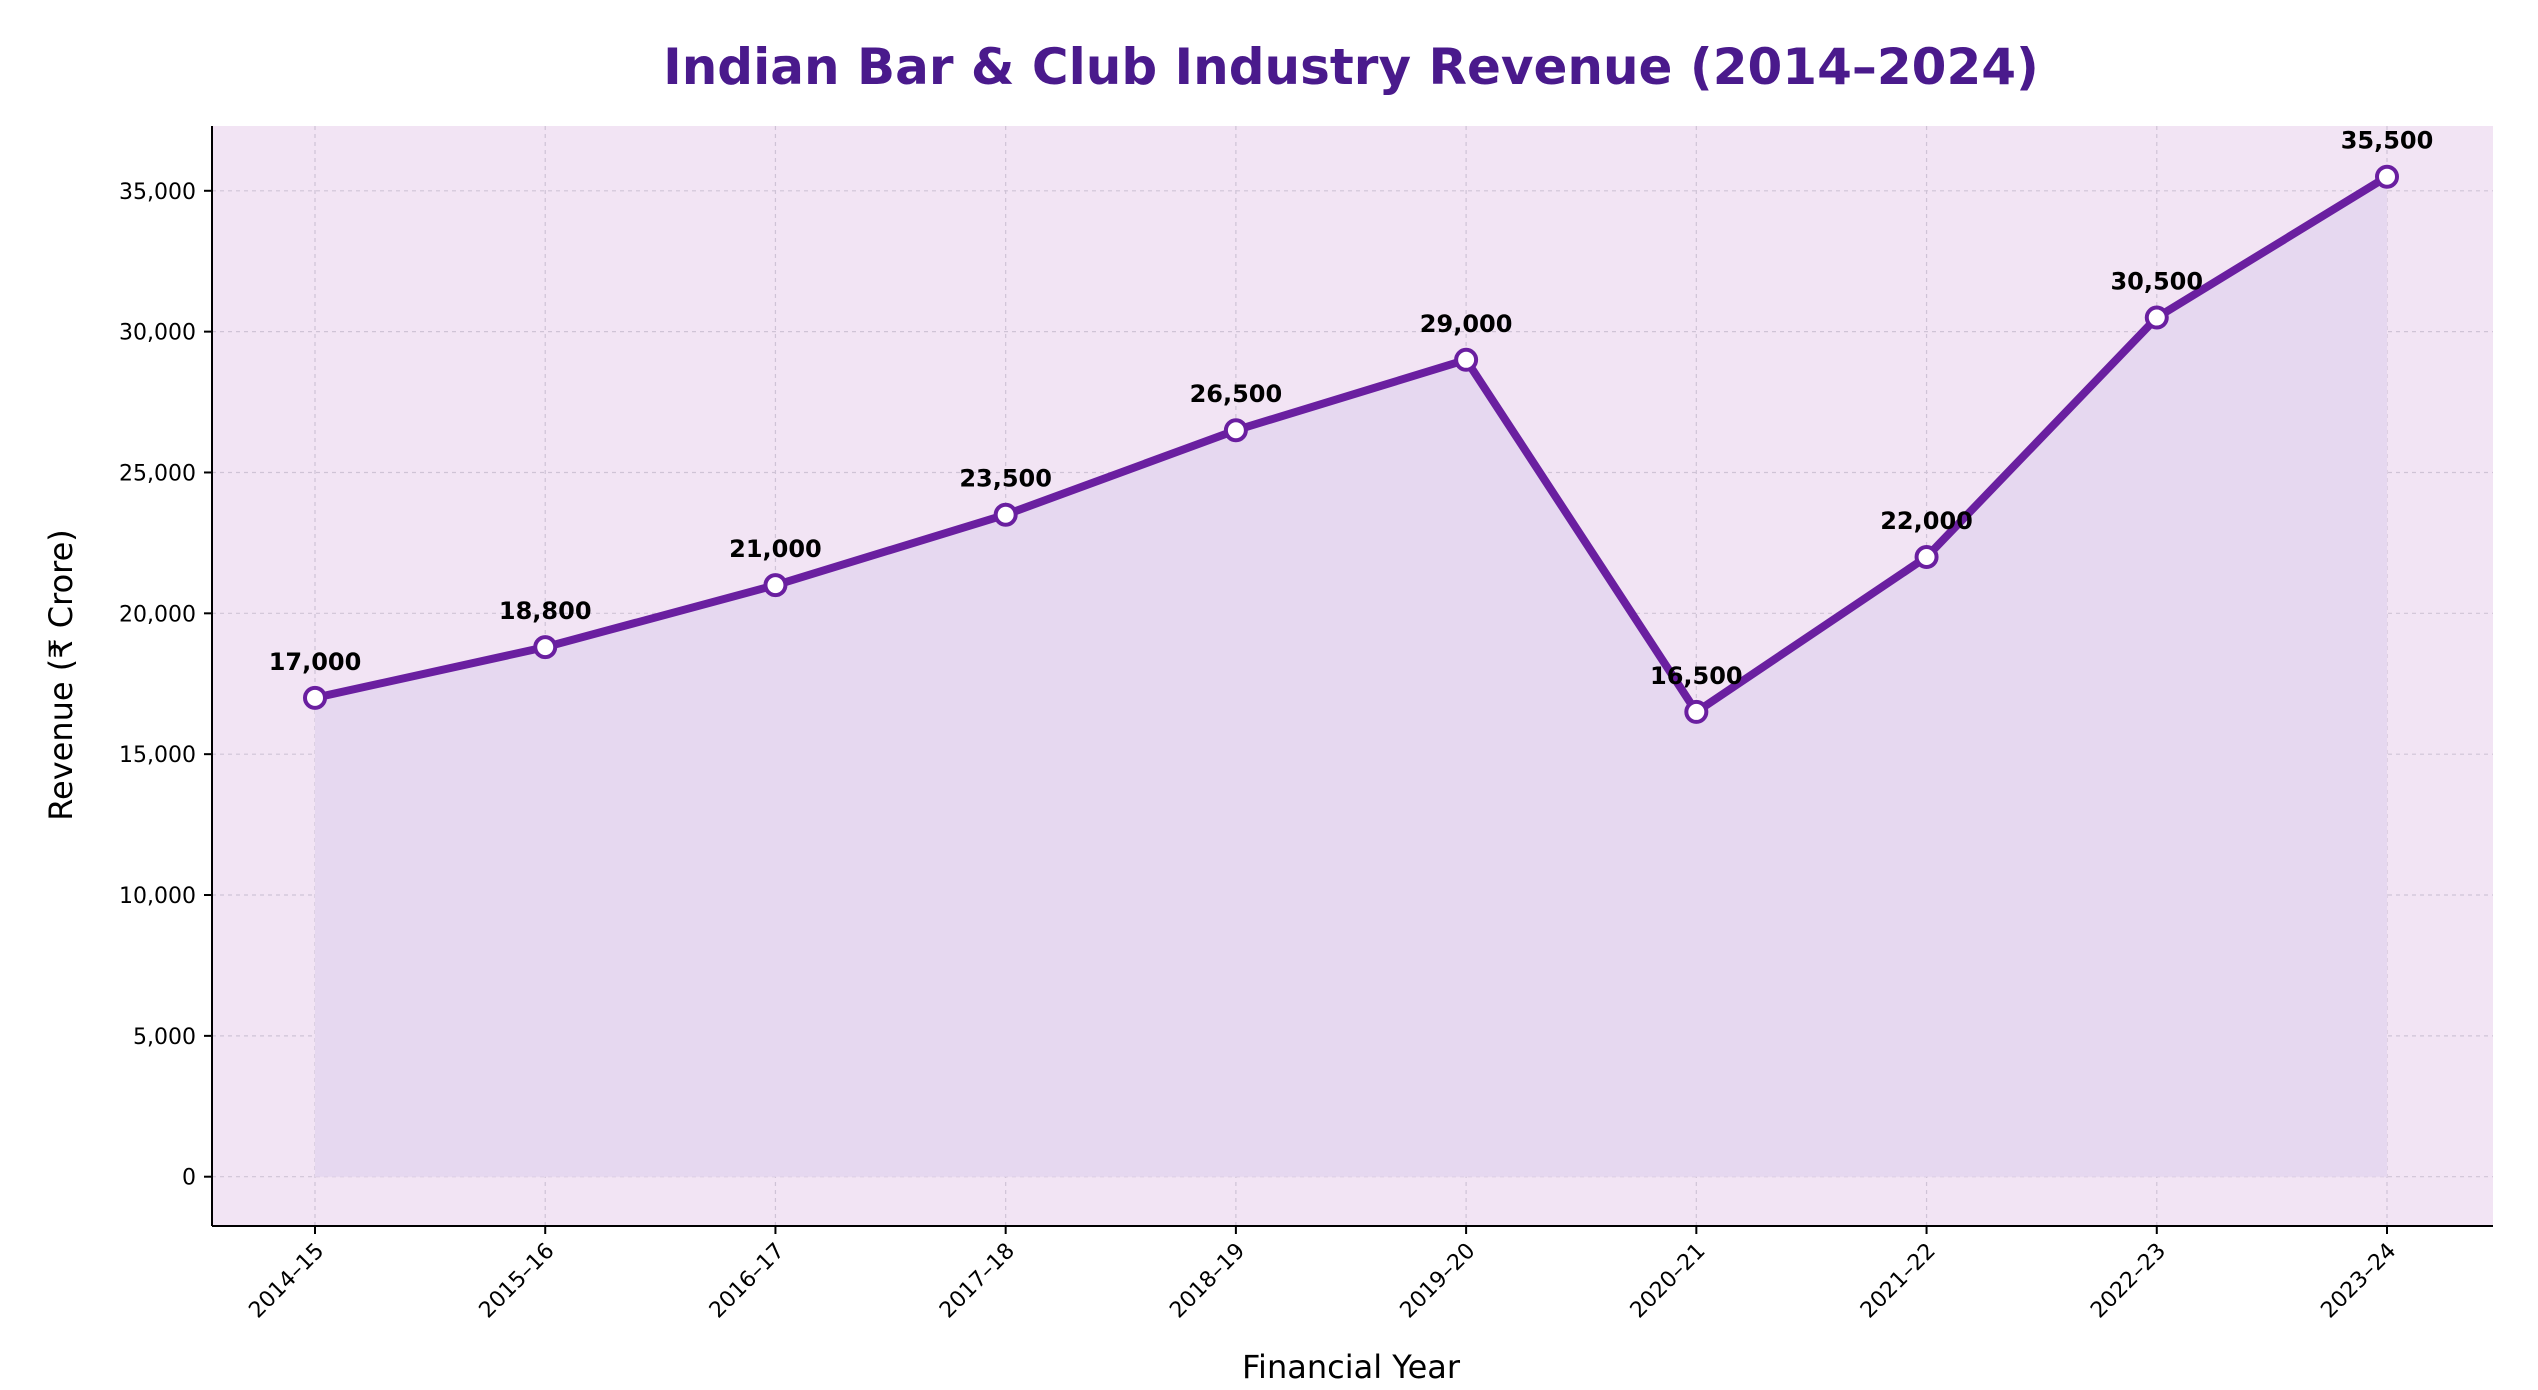 This screenshot has width=2538, height=1390. I want to click on y-tick-label: 10,000, so click(157, 896).